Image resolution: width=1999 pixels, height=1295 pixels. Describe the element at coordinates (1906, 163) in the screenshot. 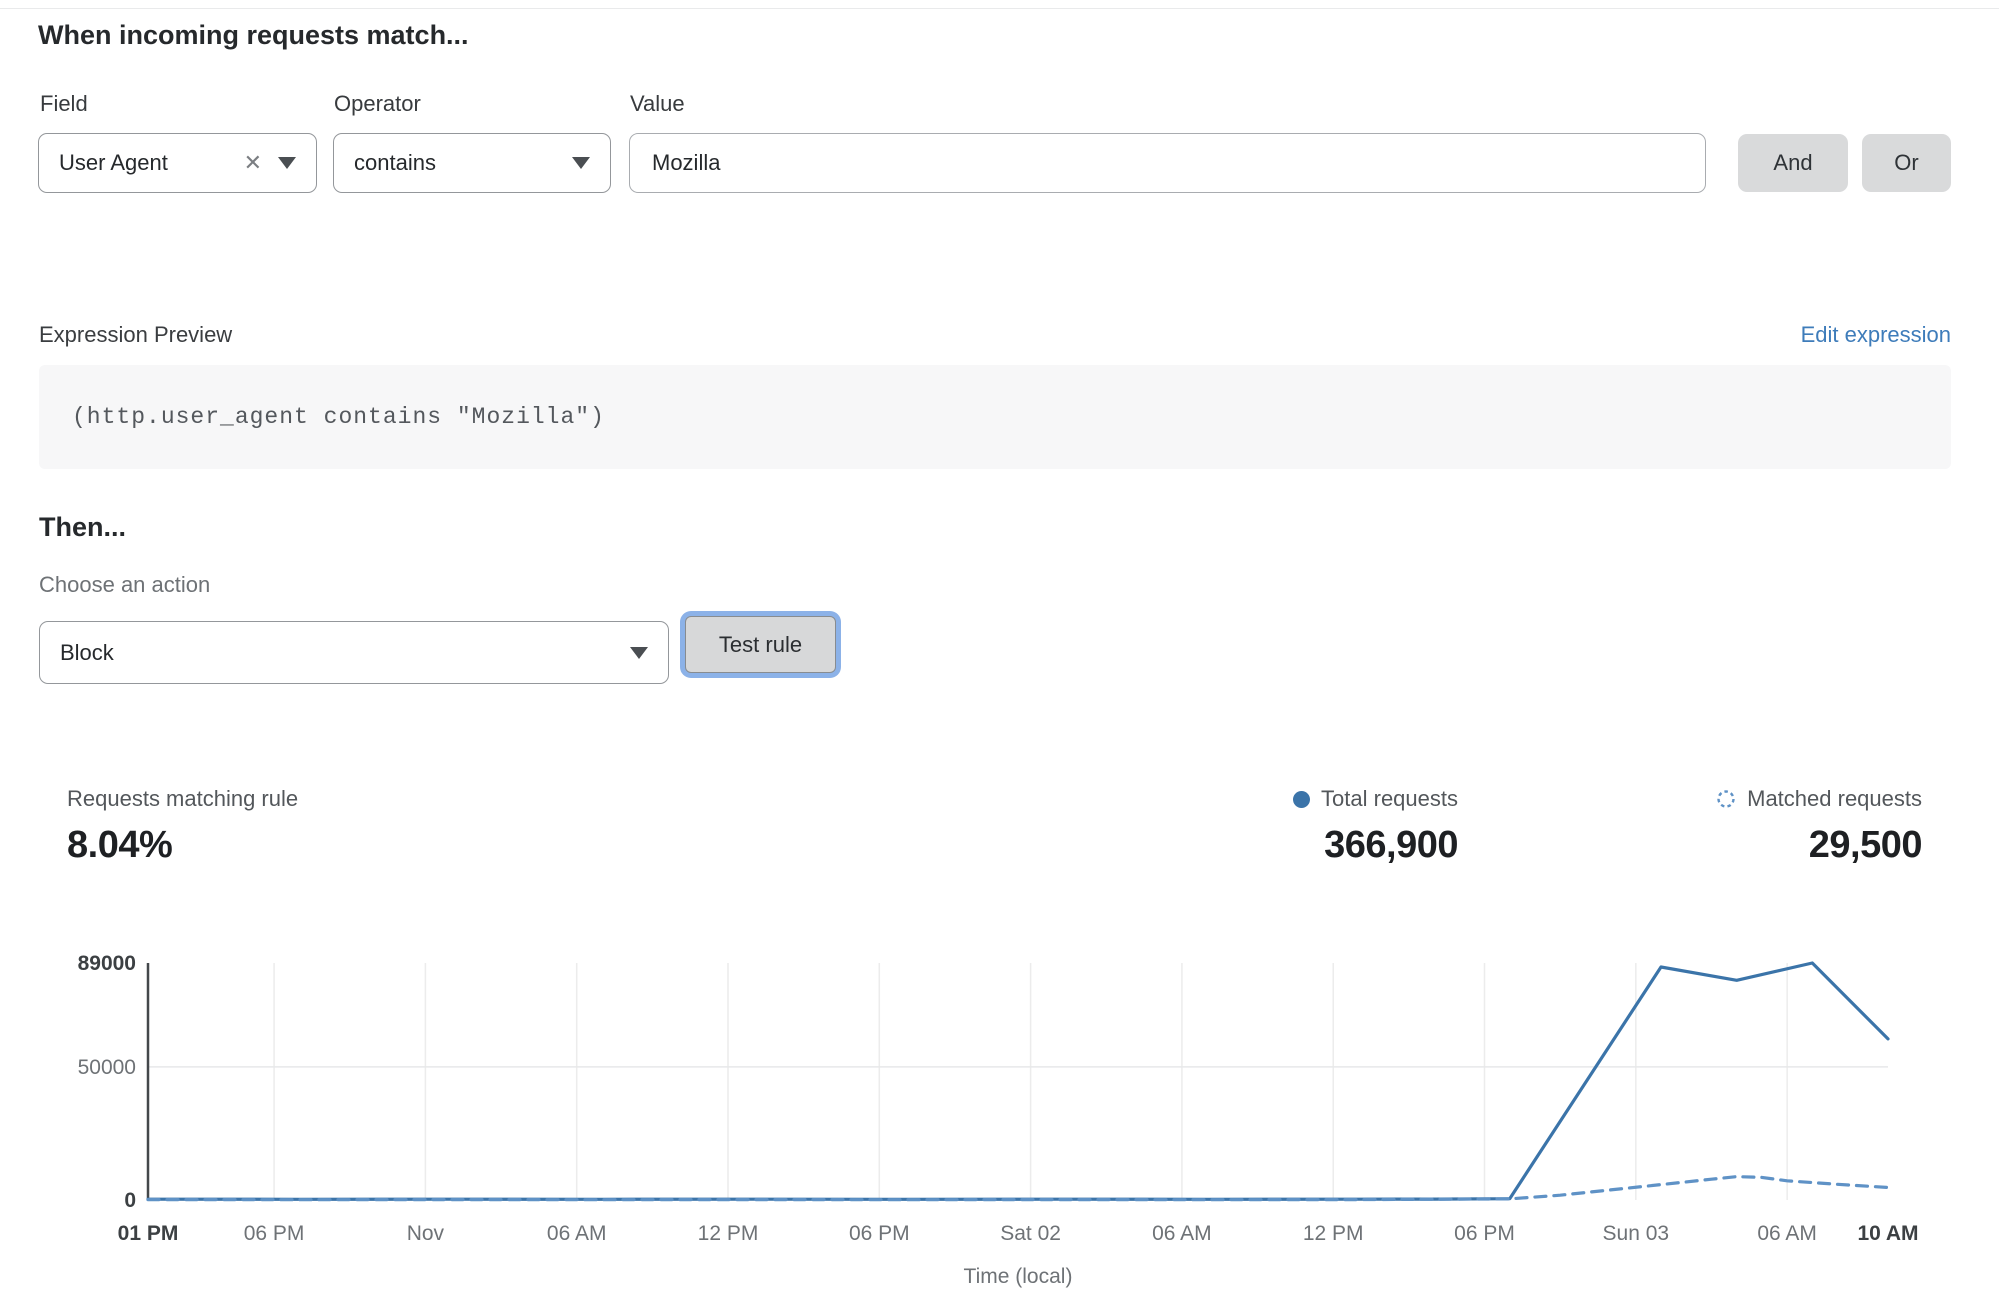

I see `or-button: Or` at that location.